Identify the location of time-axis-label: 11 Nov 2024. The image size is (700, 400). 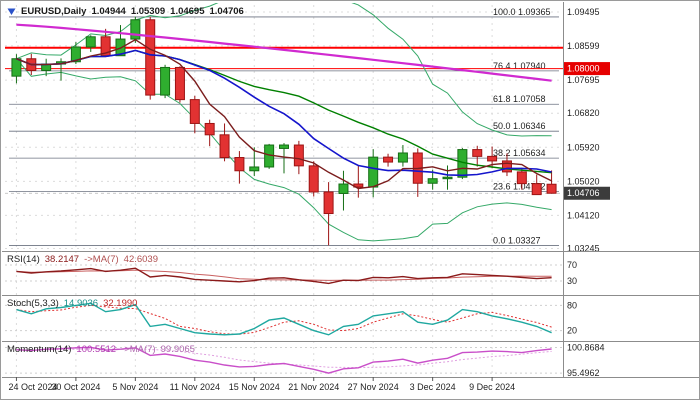
(195, 387).